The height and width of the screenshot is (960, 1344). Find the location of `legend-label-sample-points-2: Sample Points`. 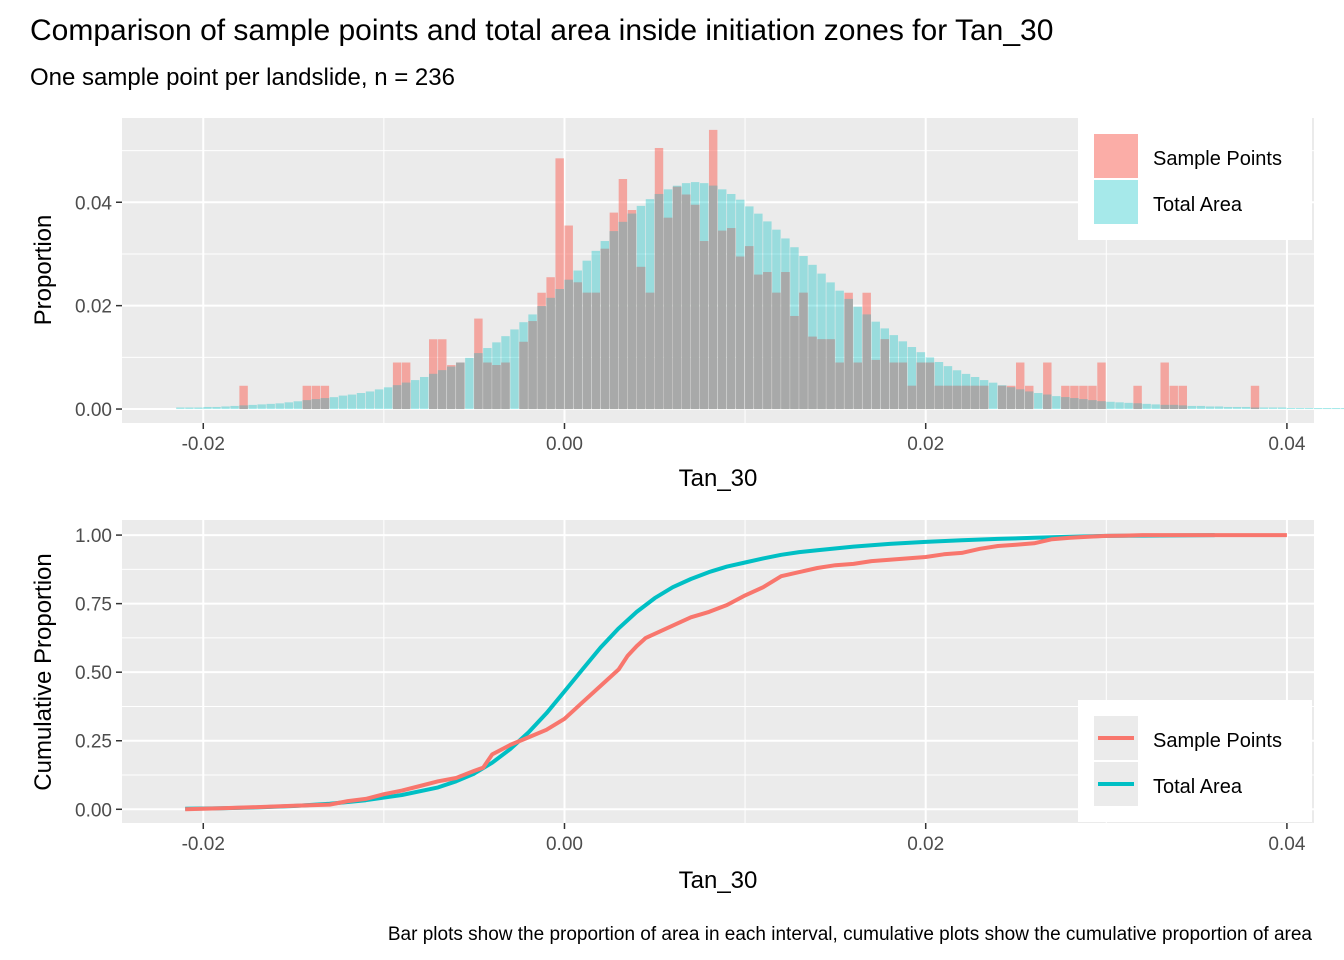

legend-label-sample-points-2: Sample Points is located at coordinates (1217, 741).